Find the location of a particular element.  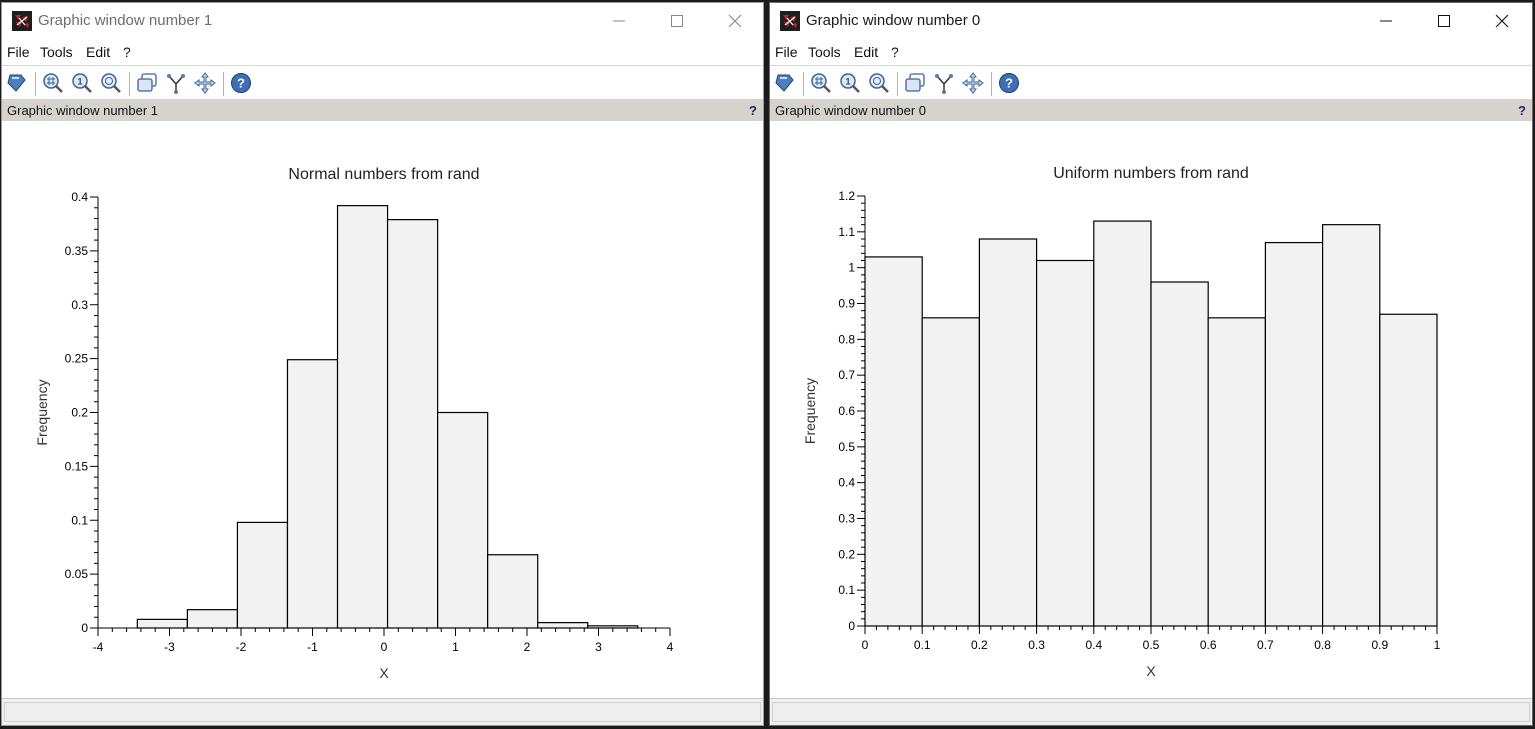

minimize-icon is located at coordinates (1386, 21).